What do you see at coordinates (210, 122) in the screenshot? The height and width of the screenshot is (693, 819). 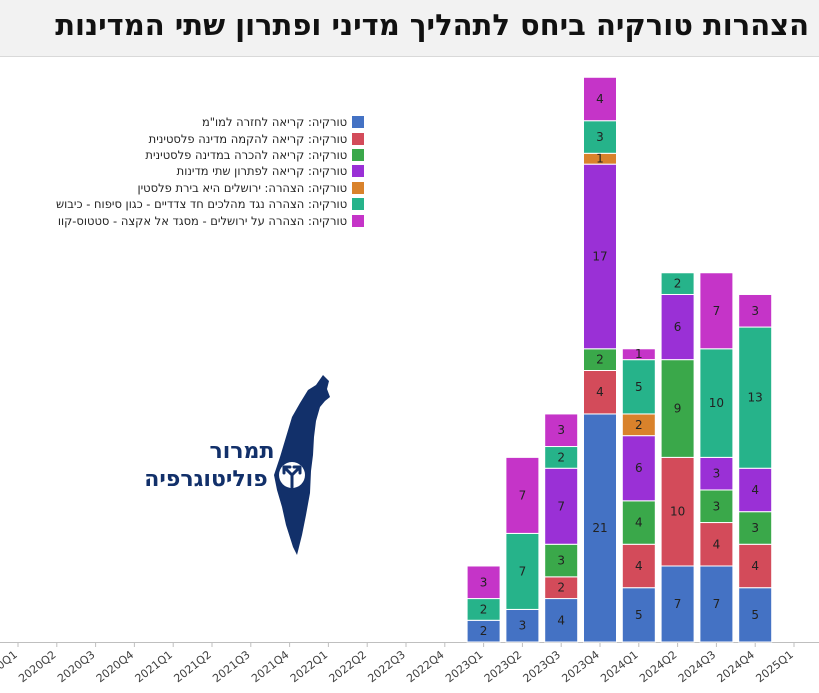 I see `legend-item: טורקיה: קריאה לחזרה למו"מ` at bounding box center [210, 122].